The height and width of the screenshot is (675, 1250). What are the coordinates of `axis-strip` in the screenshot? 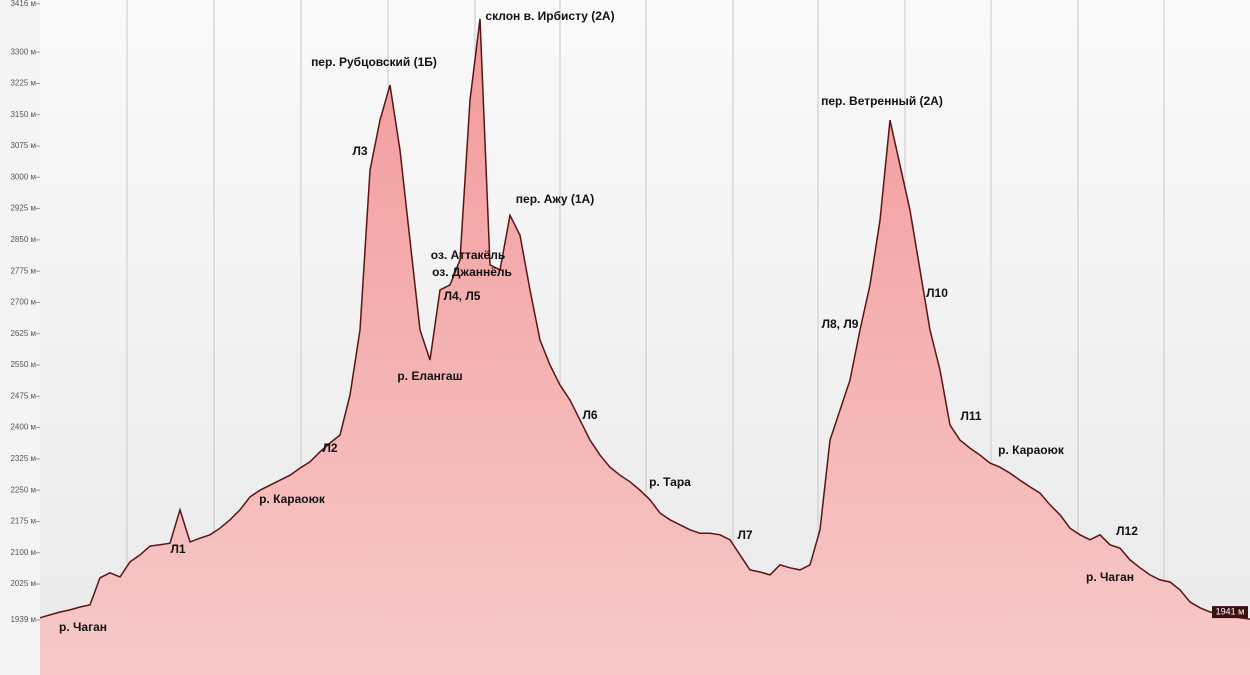 It's located at (20, 337).